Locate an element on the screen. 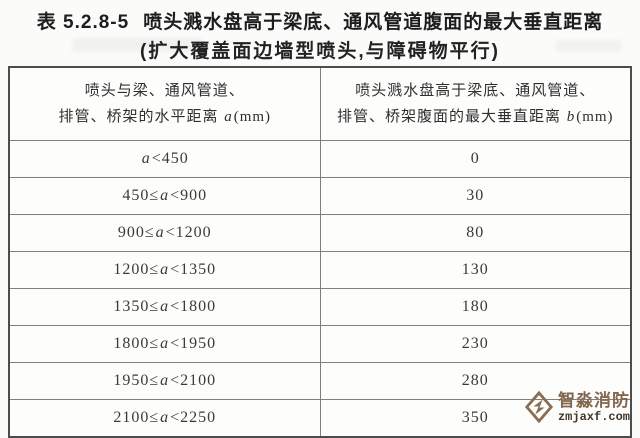  watermark-text: 智淼消防 zmjaxf.com is located at coordinates (594, 407).